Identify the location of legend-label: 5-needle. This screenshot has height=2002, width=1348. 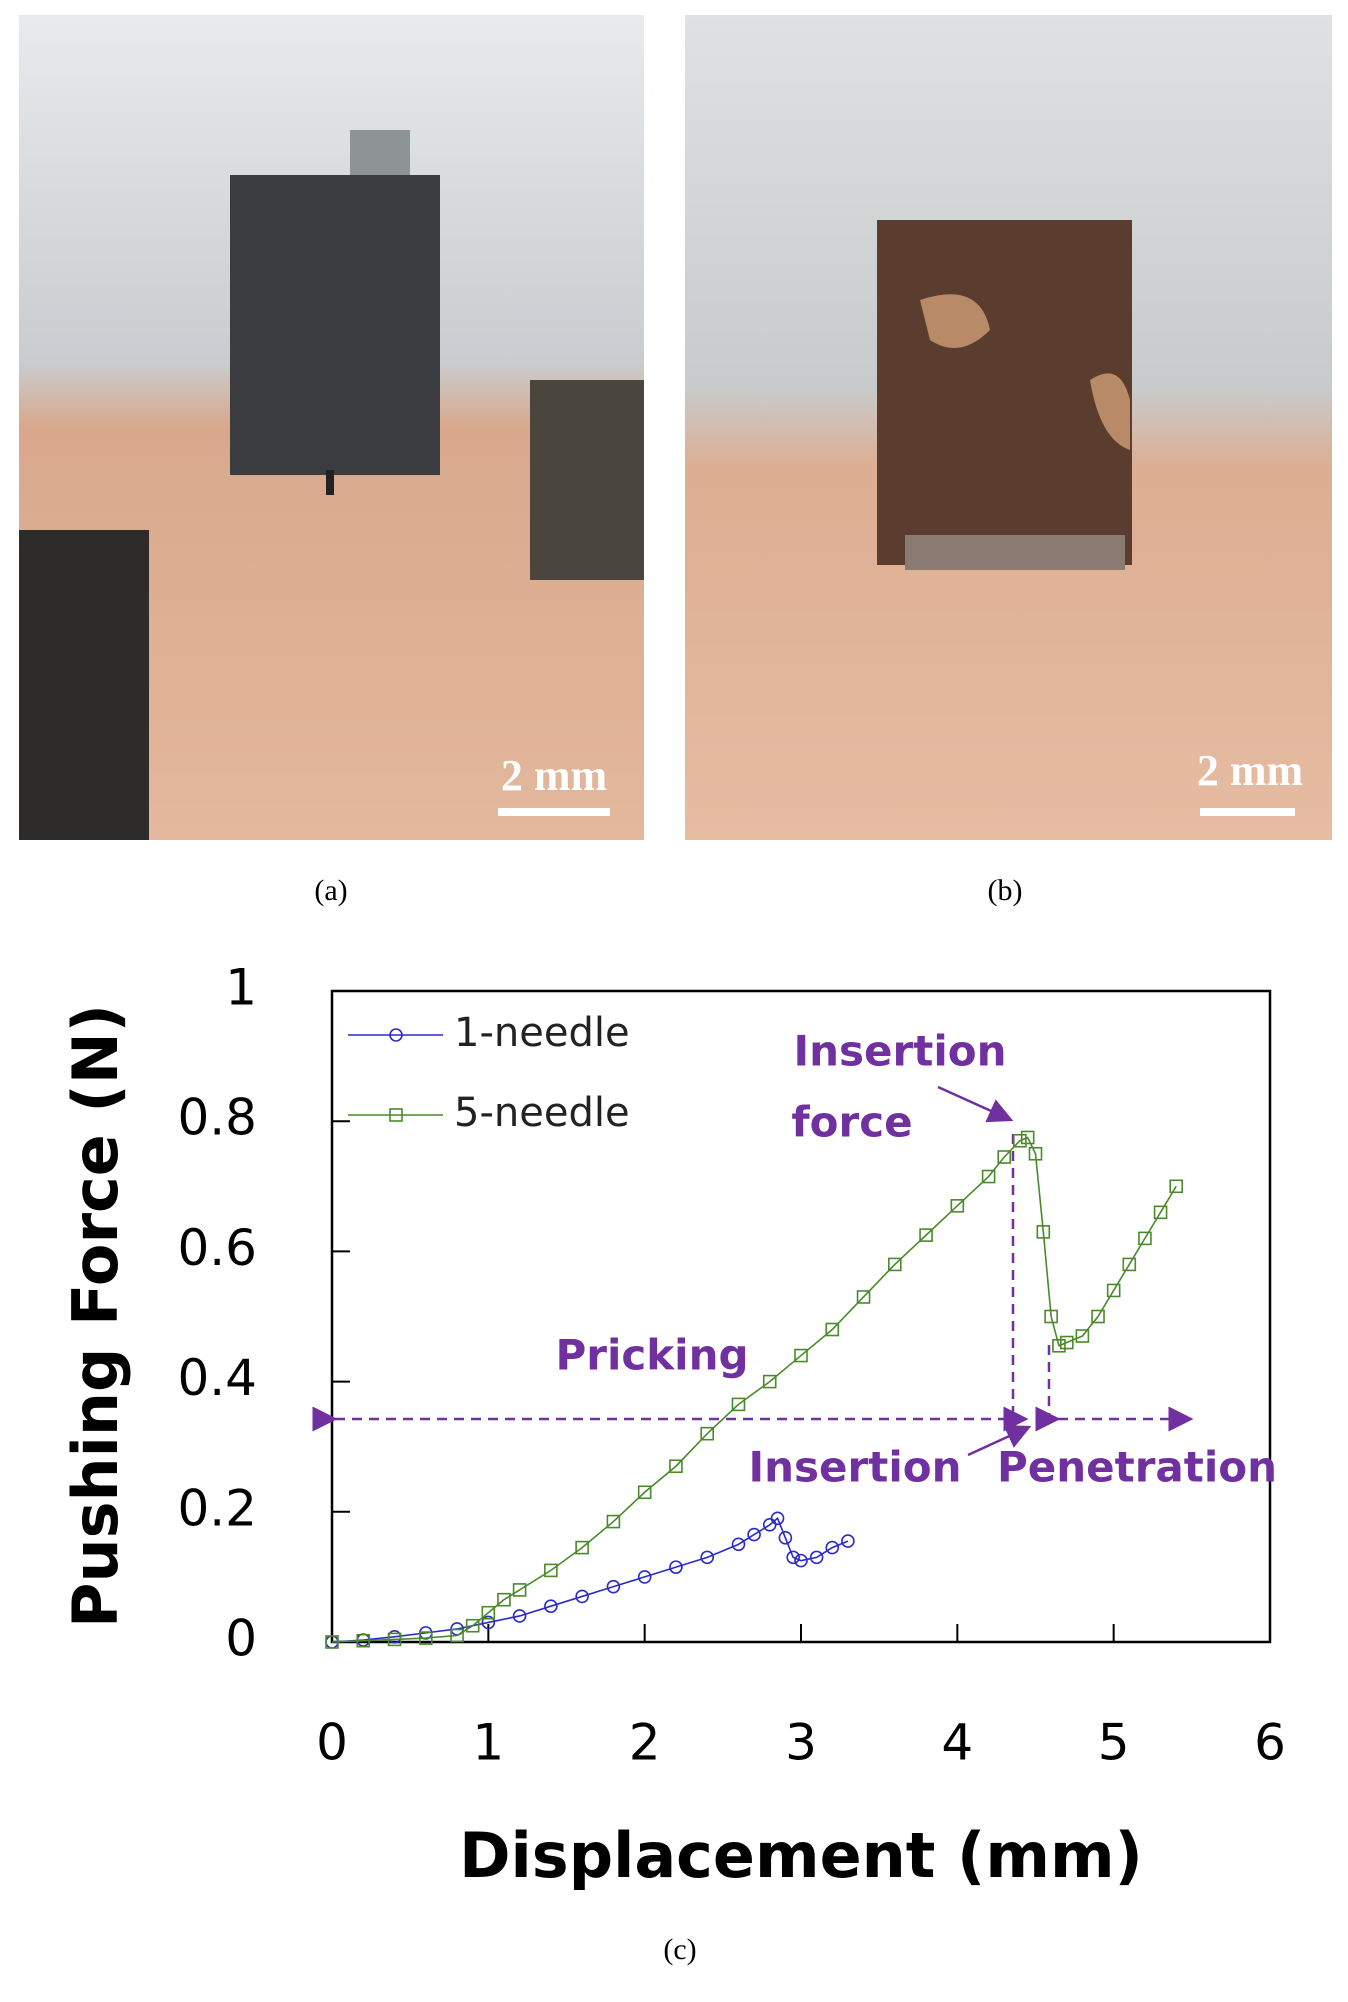
(542, 1113).